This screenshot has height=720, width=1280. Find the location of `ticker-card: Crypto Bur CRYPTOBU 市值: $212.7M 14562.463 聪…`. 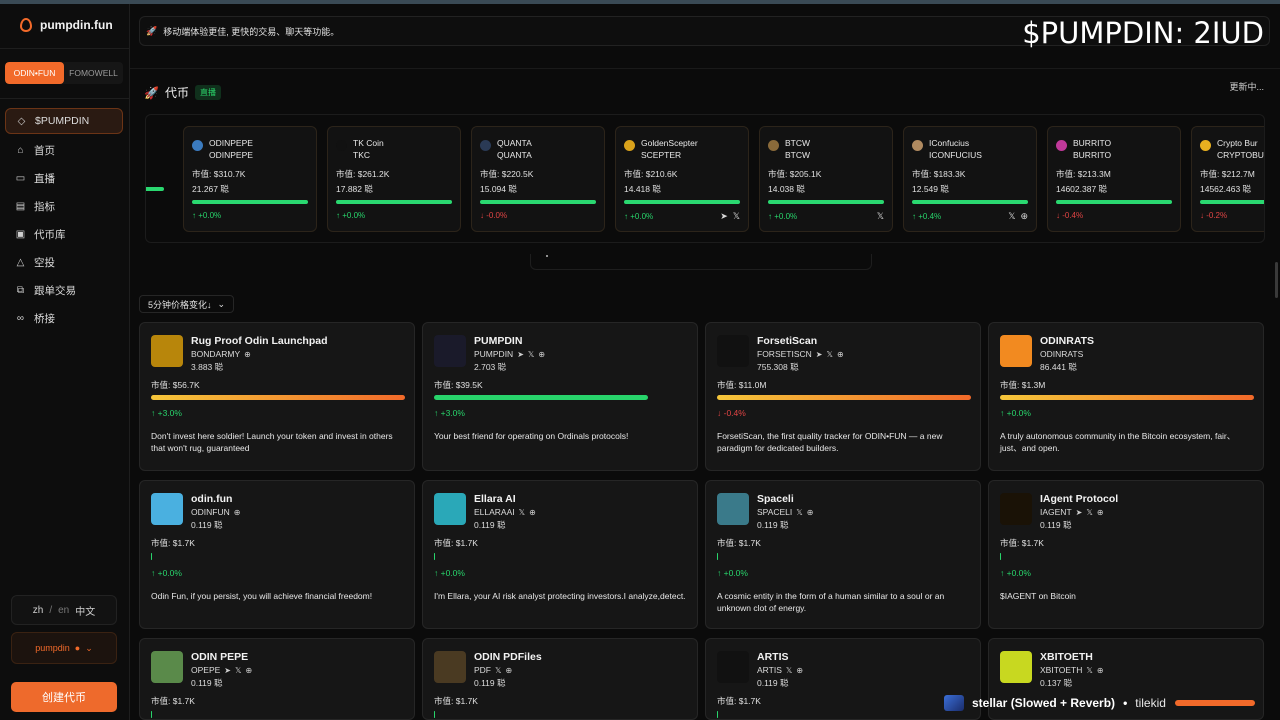

ticker-card: Crypto Bur CRYPTOBU 市值: $212.7M 14562.463 聪… is located at coordinates (1227, 179).